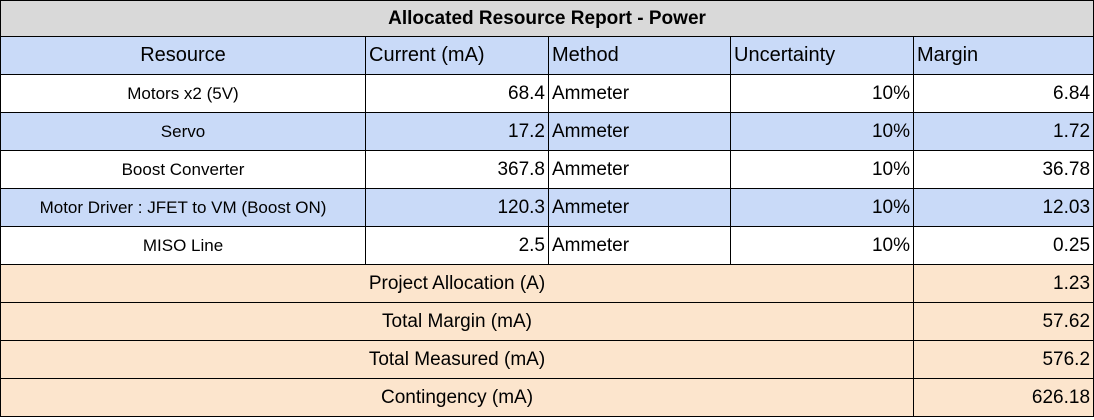  I want to click on table-row: MISO Line 2.5 Ammeter 10% 0.25, so click(547, 245).